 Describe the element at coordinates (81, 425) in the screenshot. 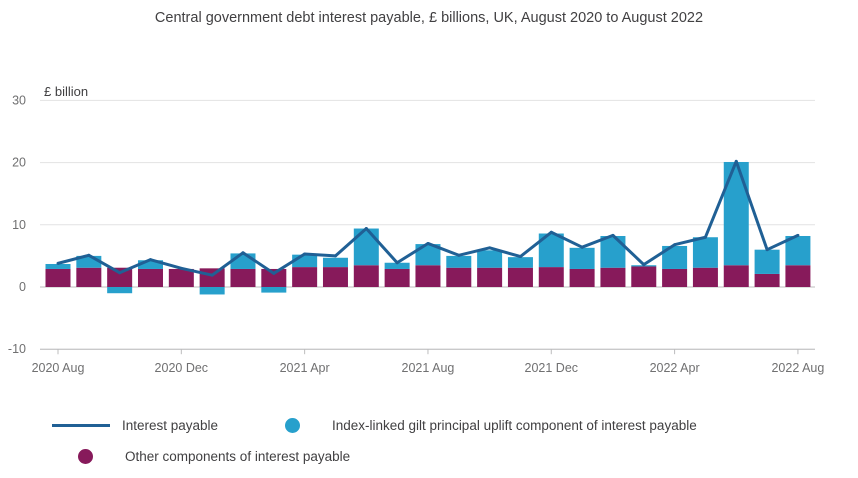

I see `legend-line-swatch` at that location.